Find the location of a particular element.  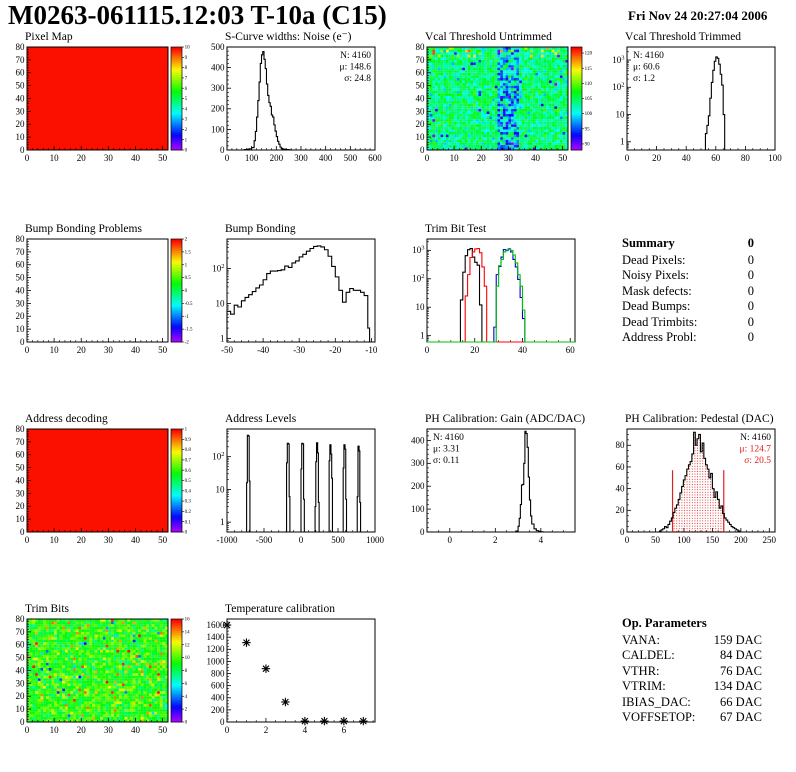

ph-gain-chart: 0 2 4 0 100 200 300 400 N: 4160 μ: 3.31σ: 0.11 is located at coordinates (493, 486).